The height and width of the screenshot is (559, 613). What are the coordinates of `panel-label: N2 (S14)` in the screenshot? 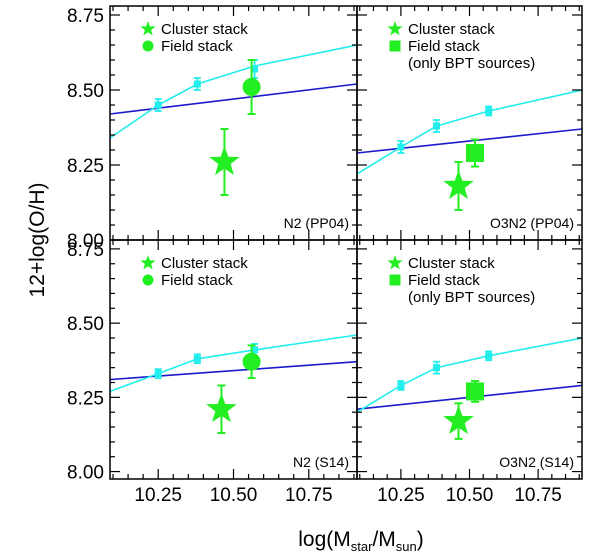 It's located at (321, 462).